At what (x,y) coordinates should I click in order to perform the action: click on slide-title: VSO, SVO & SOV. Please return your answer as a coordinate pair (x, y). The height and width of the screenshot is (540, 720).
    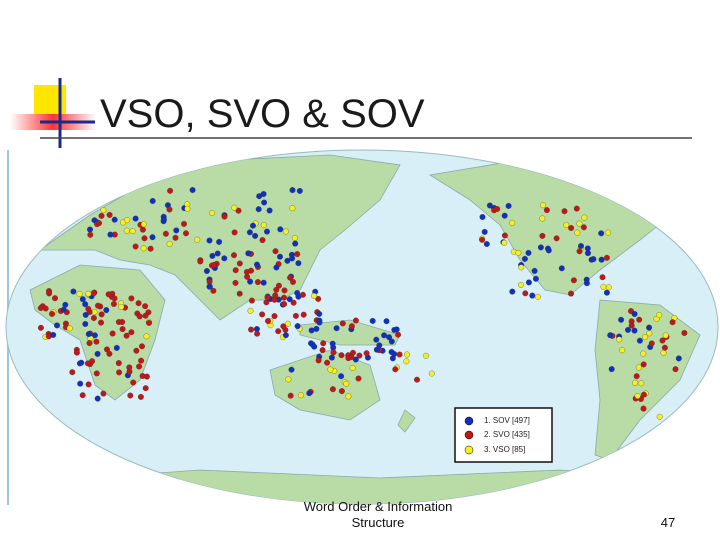
    Looking at the image, I should click on (262, 114).